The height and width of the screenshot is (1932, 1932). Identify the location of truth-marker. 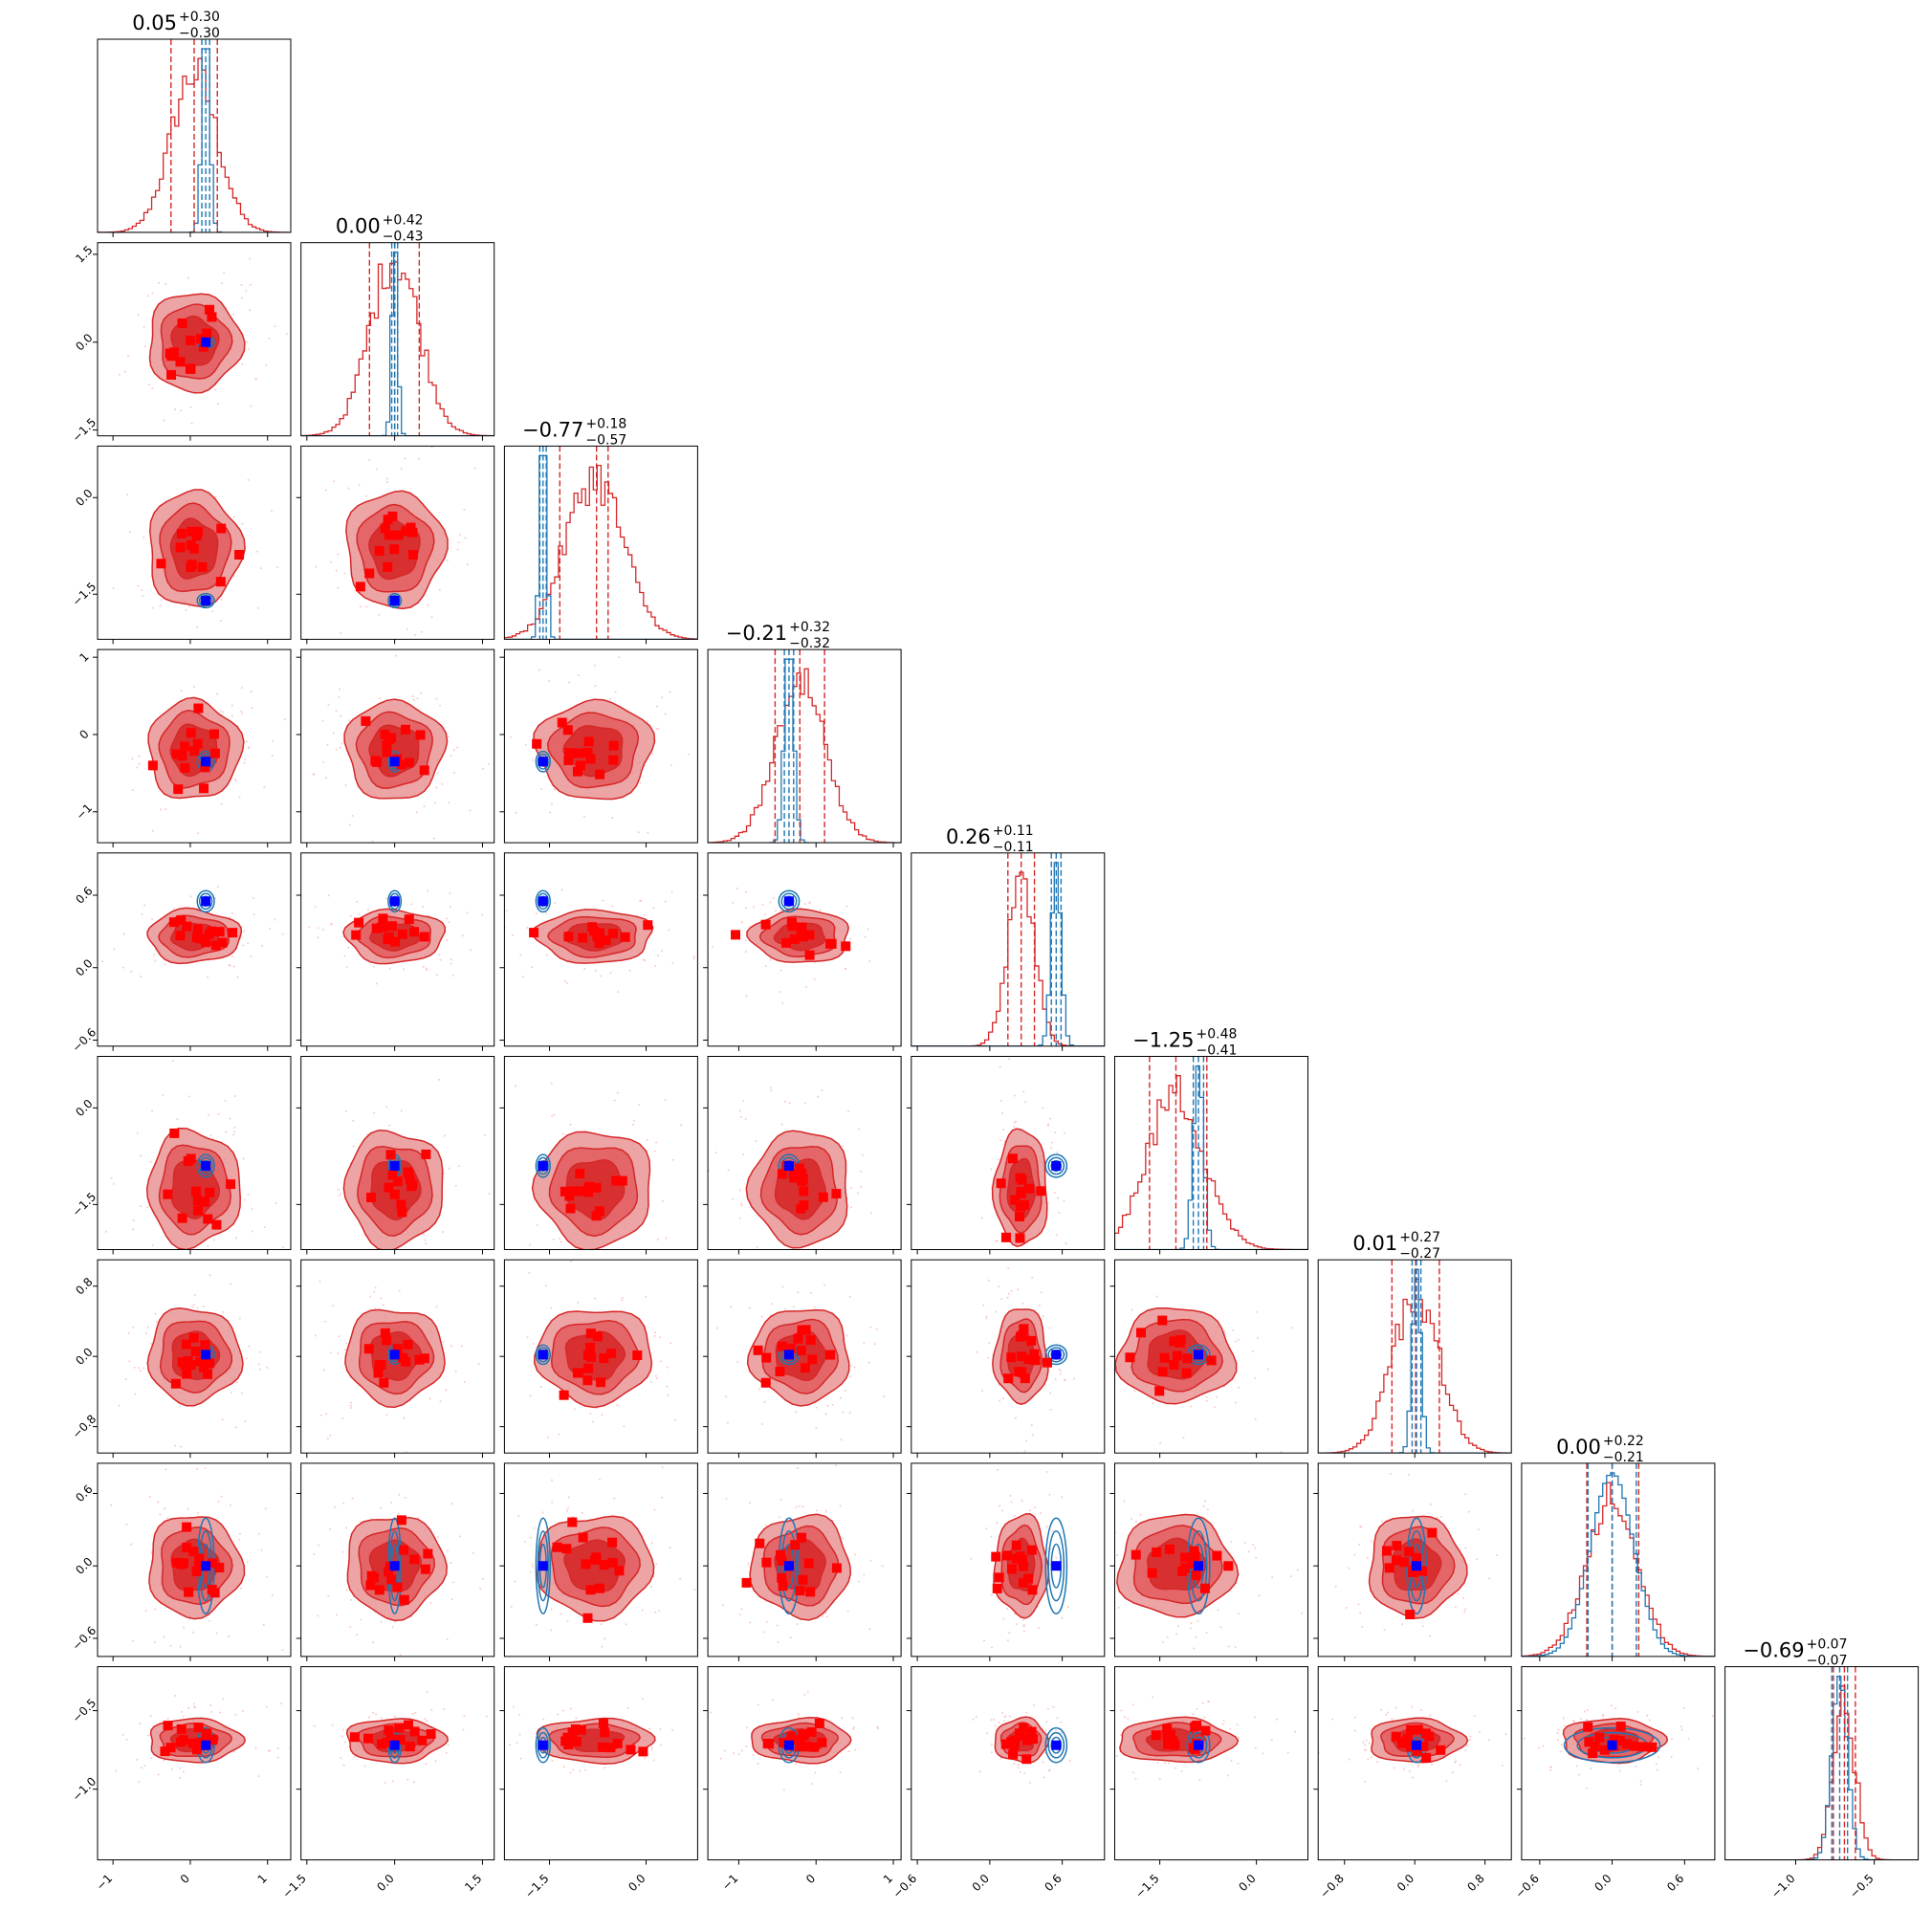
(394, 1165).